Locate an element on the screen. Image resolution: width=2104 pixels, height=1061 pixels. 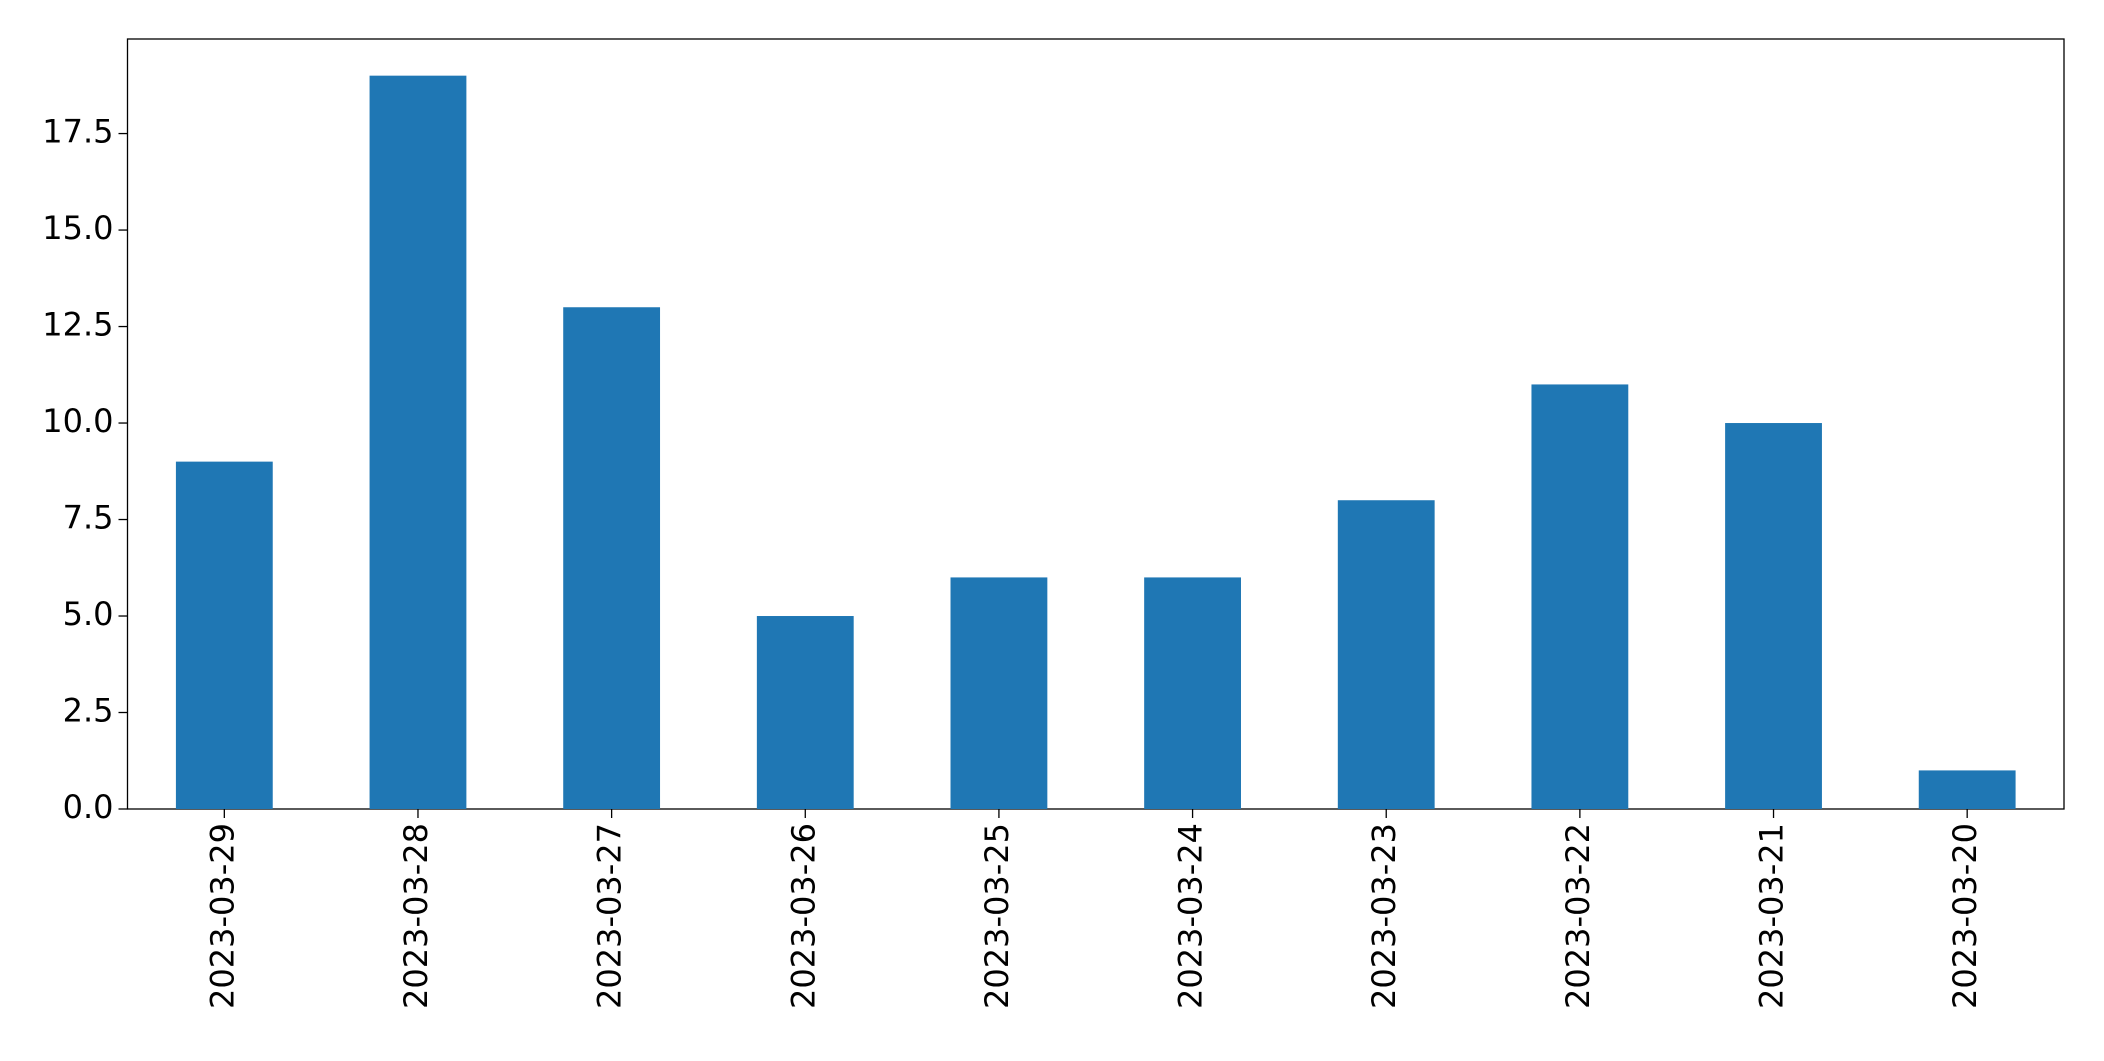
y-tick-label: 17.5 is located at coordinates (77, 132).